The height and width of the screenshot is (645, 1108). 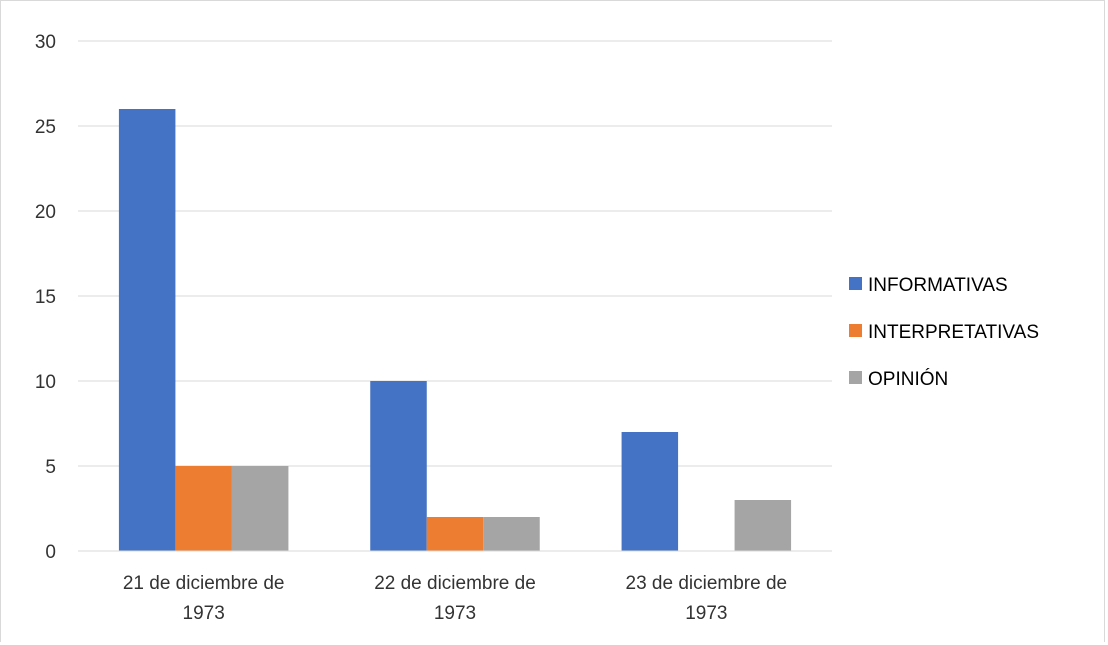 I want to click on y-tick-label: 30, so click(x=45, y=42).